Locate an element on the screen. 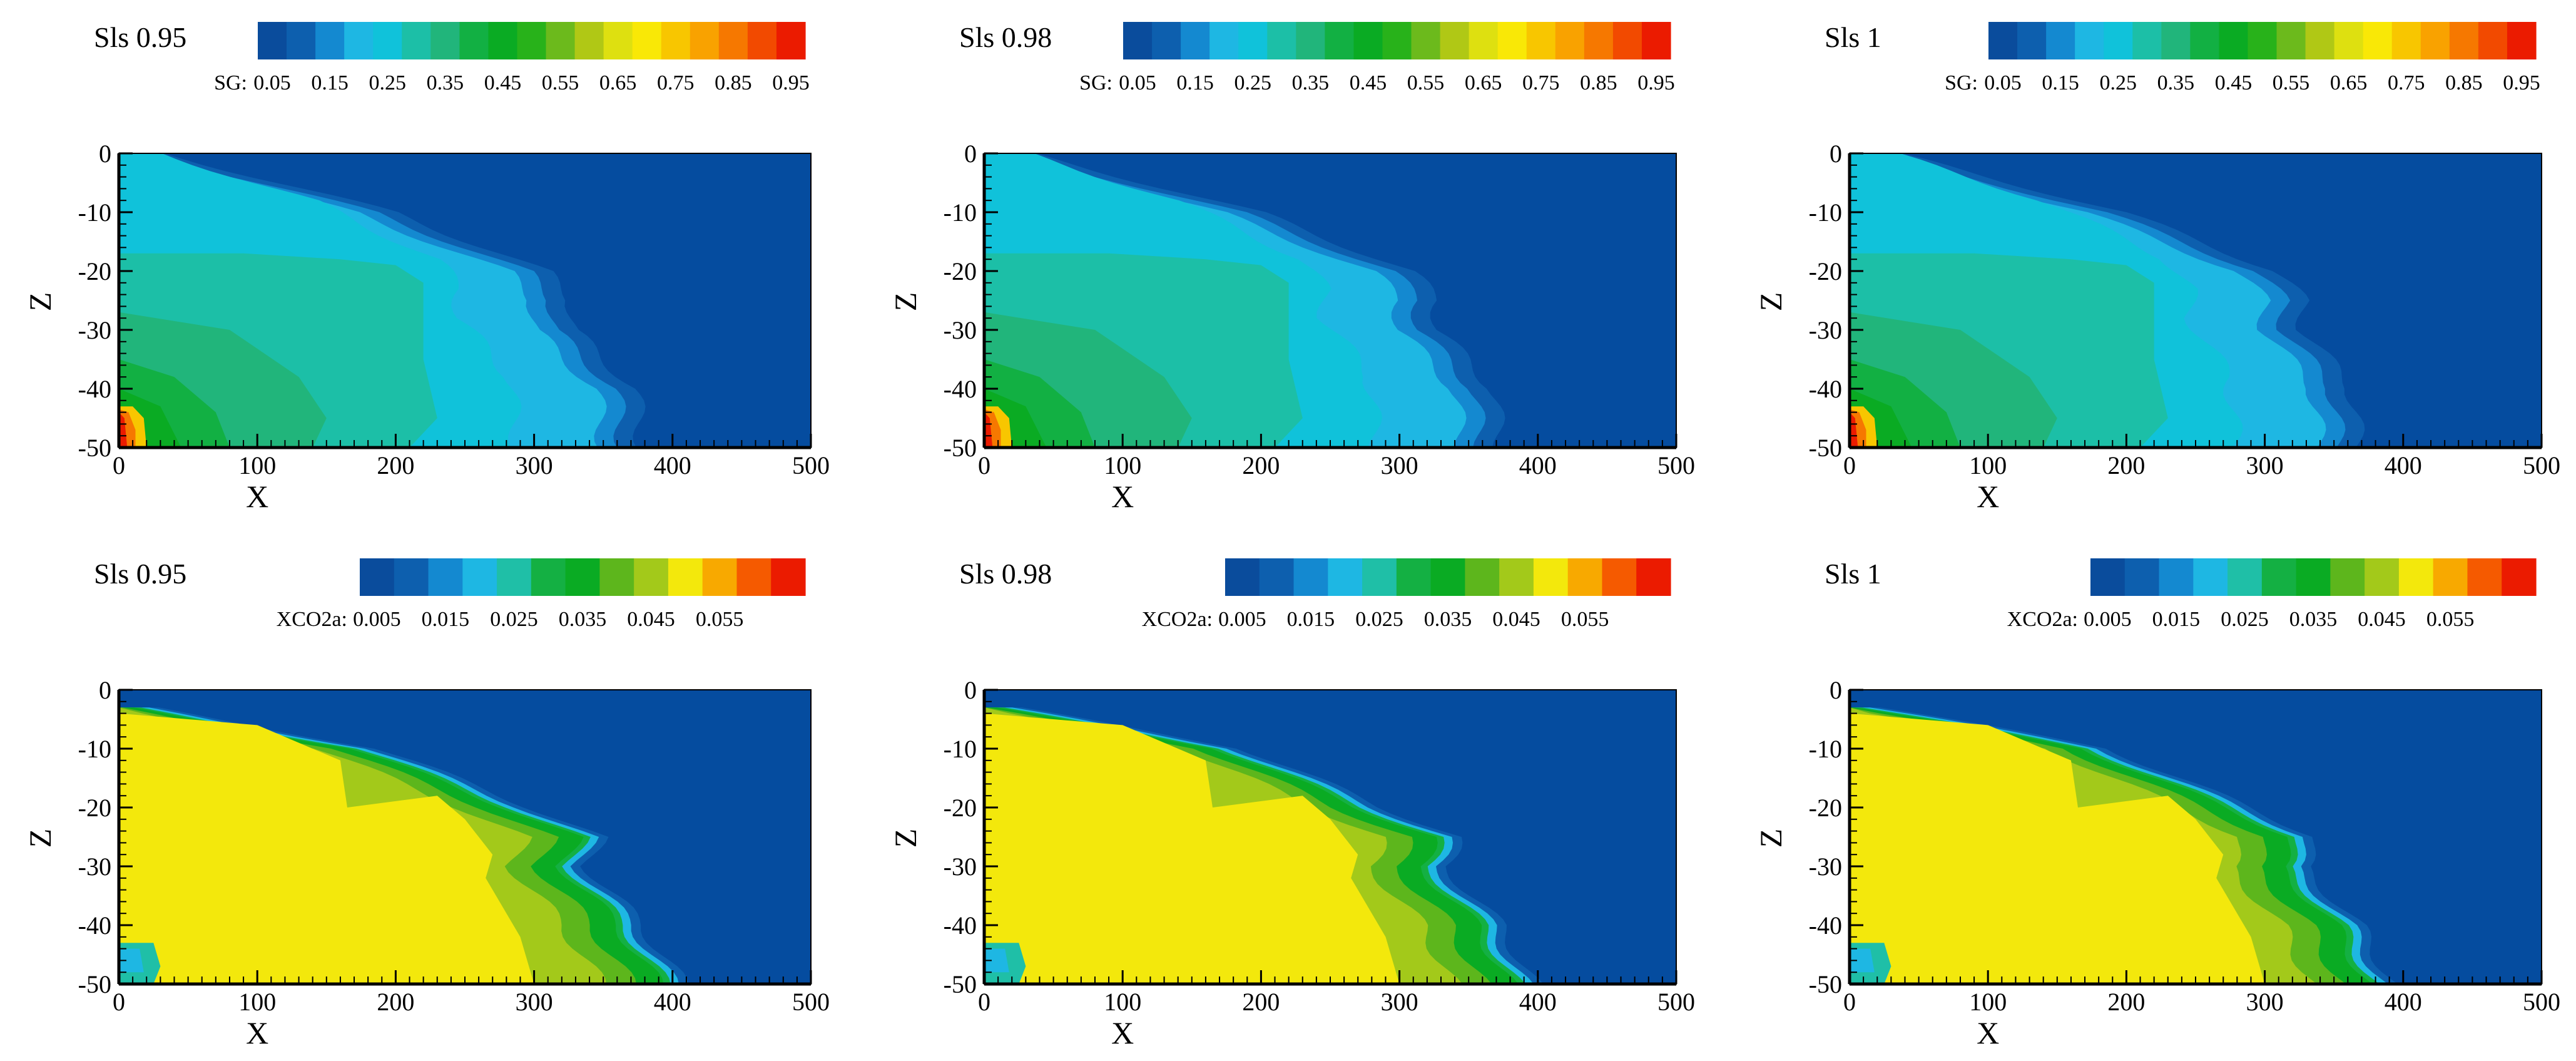 Image resolution: width=2576 pixels, height=1061 pixels. y-tick-label: -10 is located at coordinates (94, 749).